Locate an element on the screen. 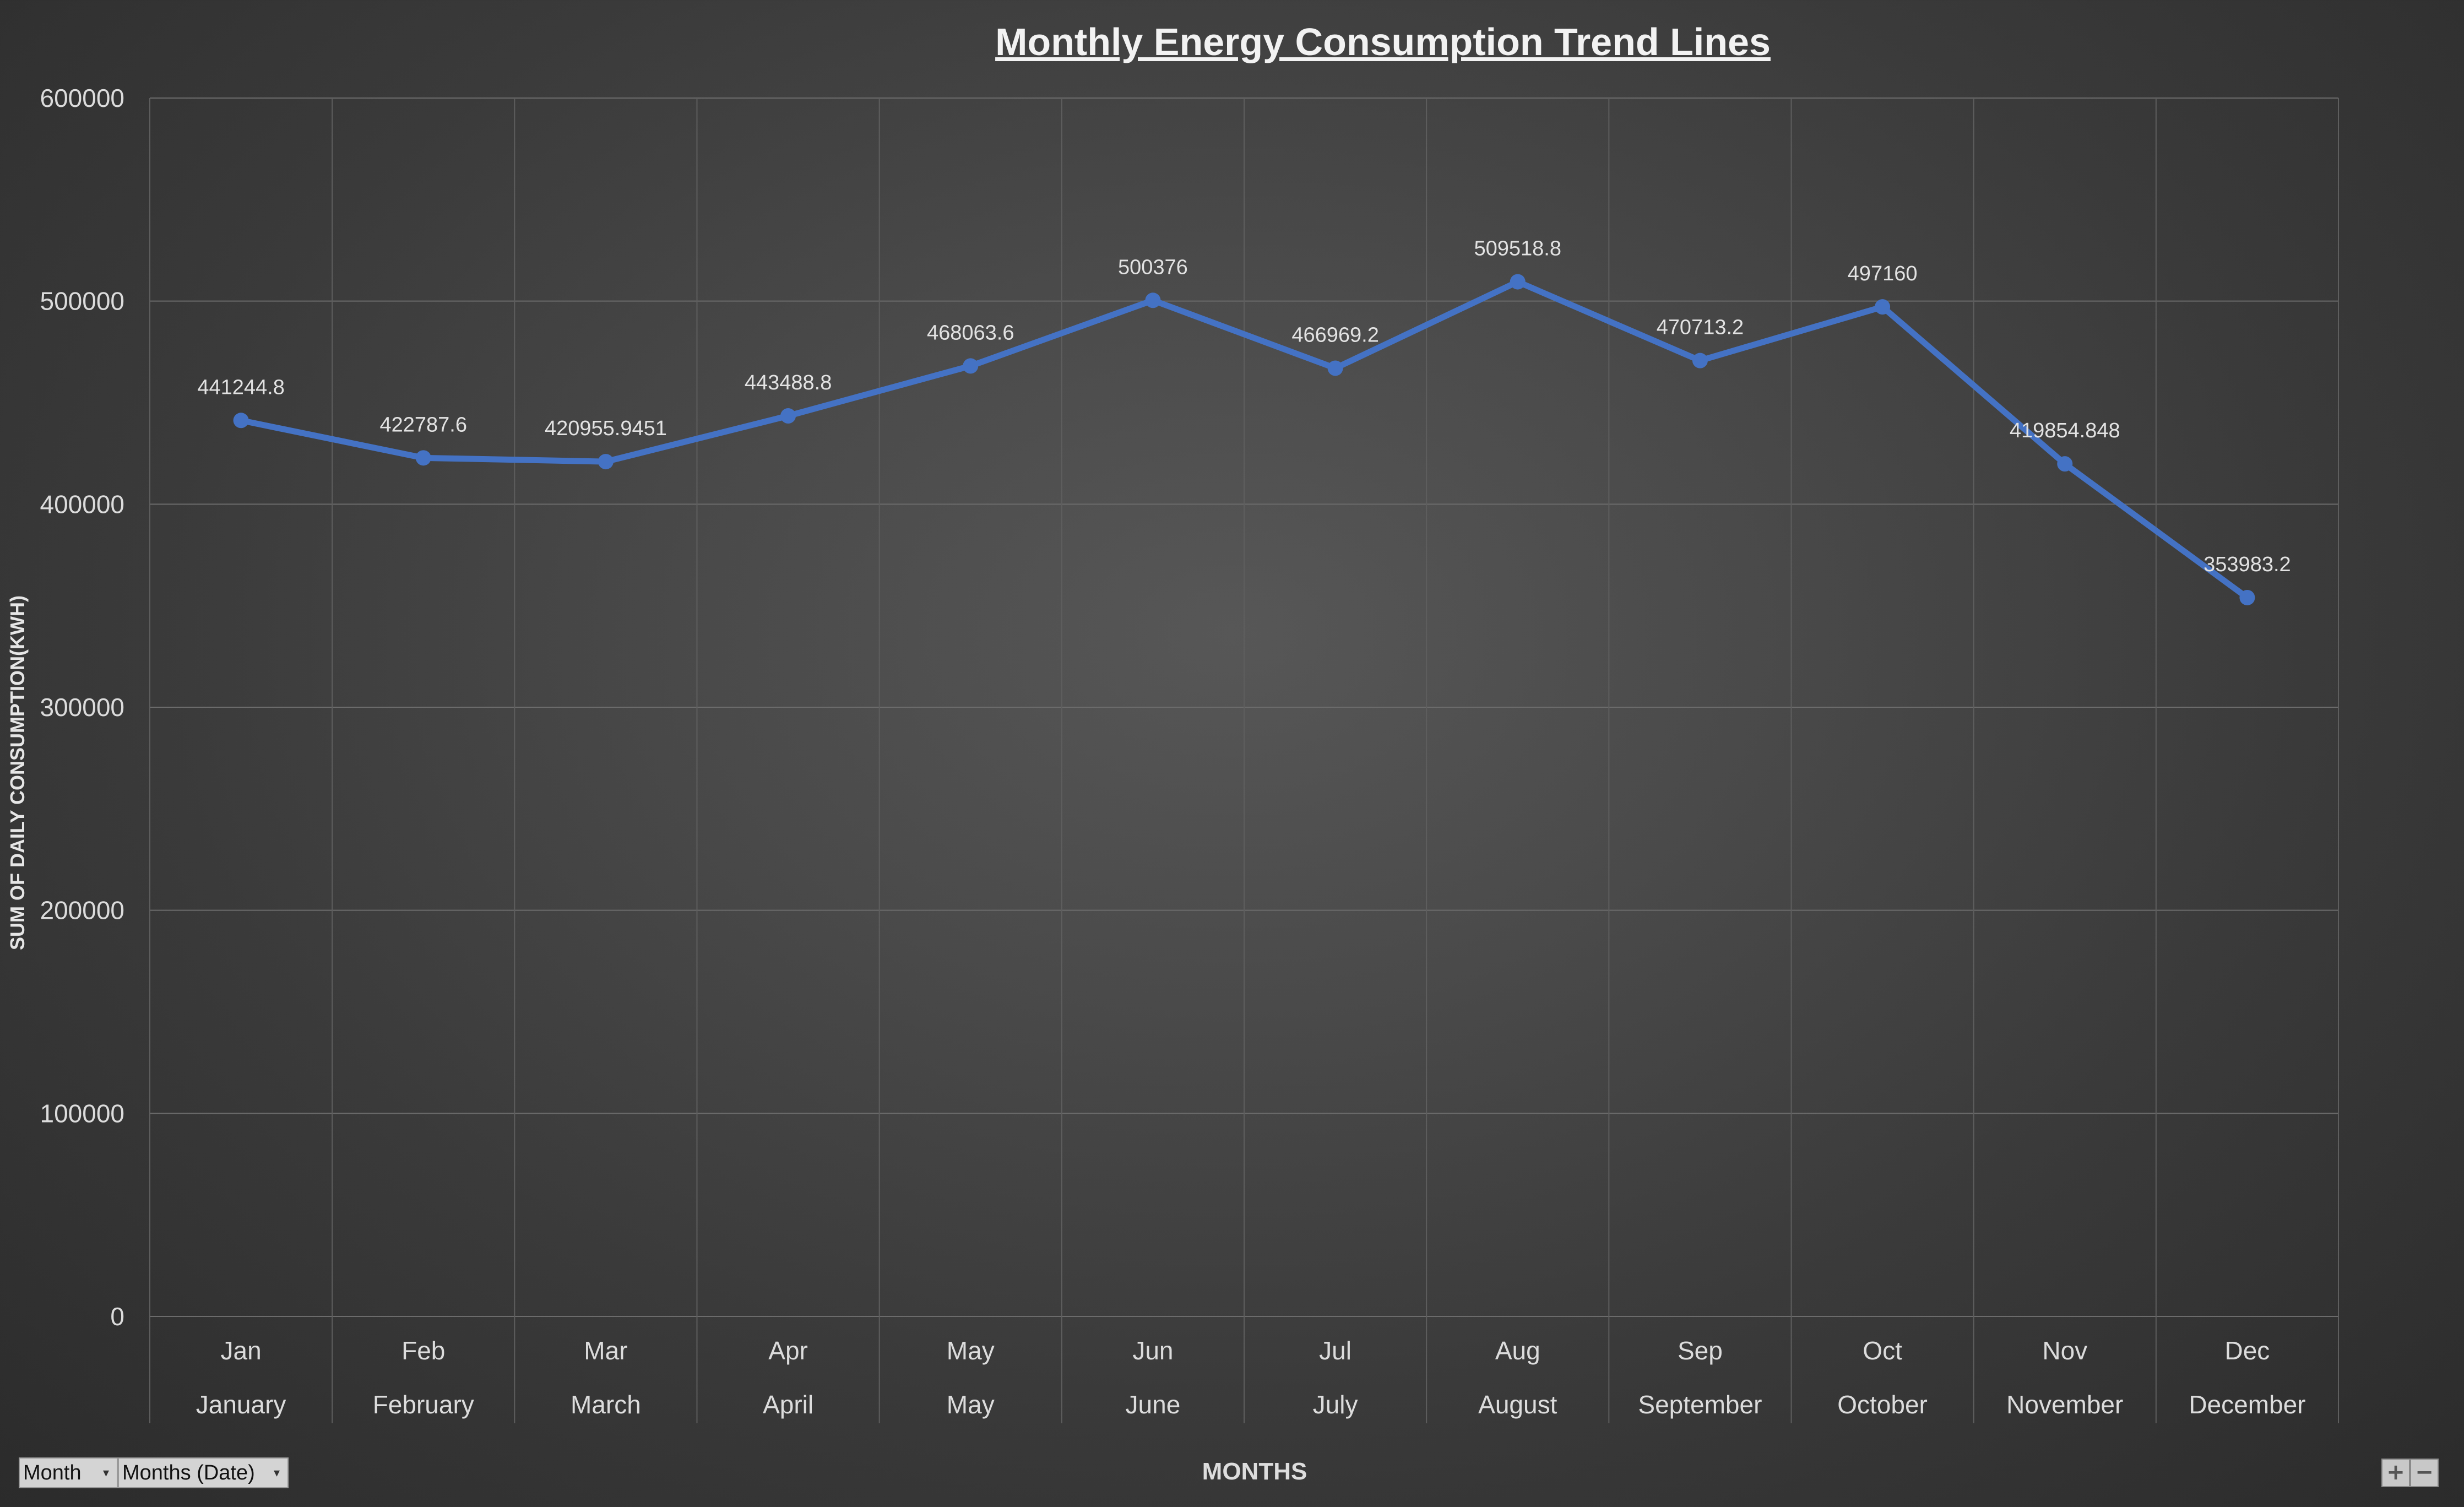  data-label: 466969.2 is located at coordinates (1335, 334).